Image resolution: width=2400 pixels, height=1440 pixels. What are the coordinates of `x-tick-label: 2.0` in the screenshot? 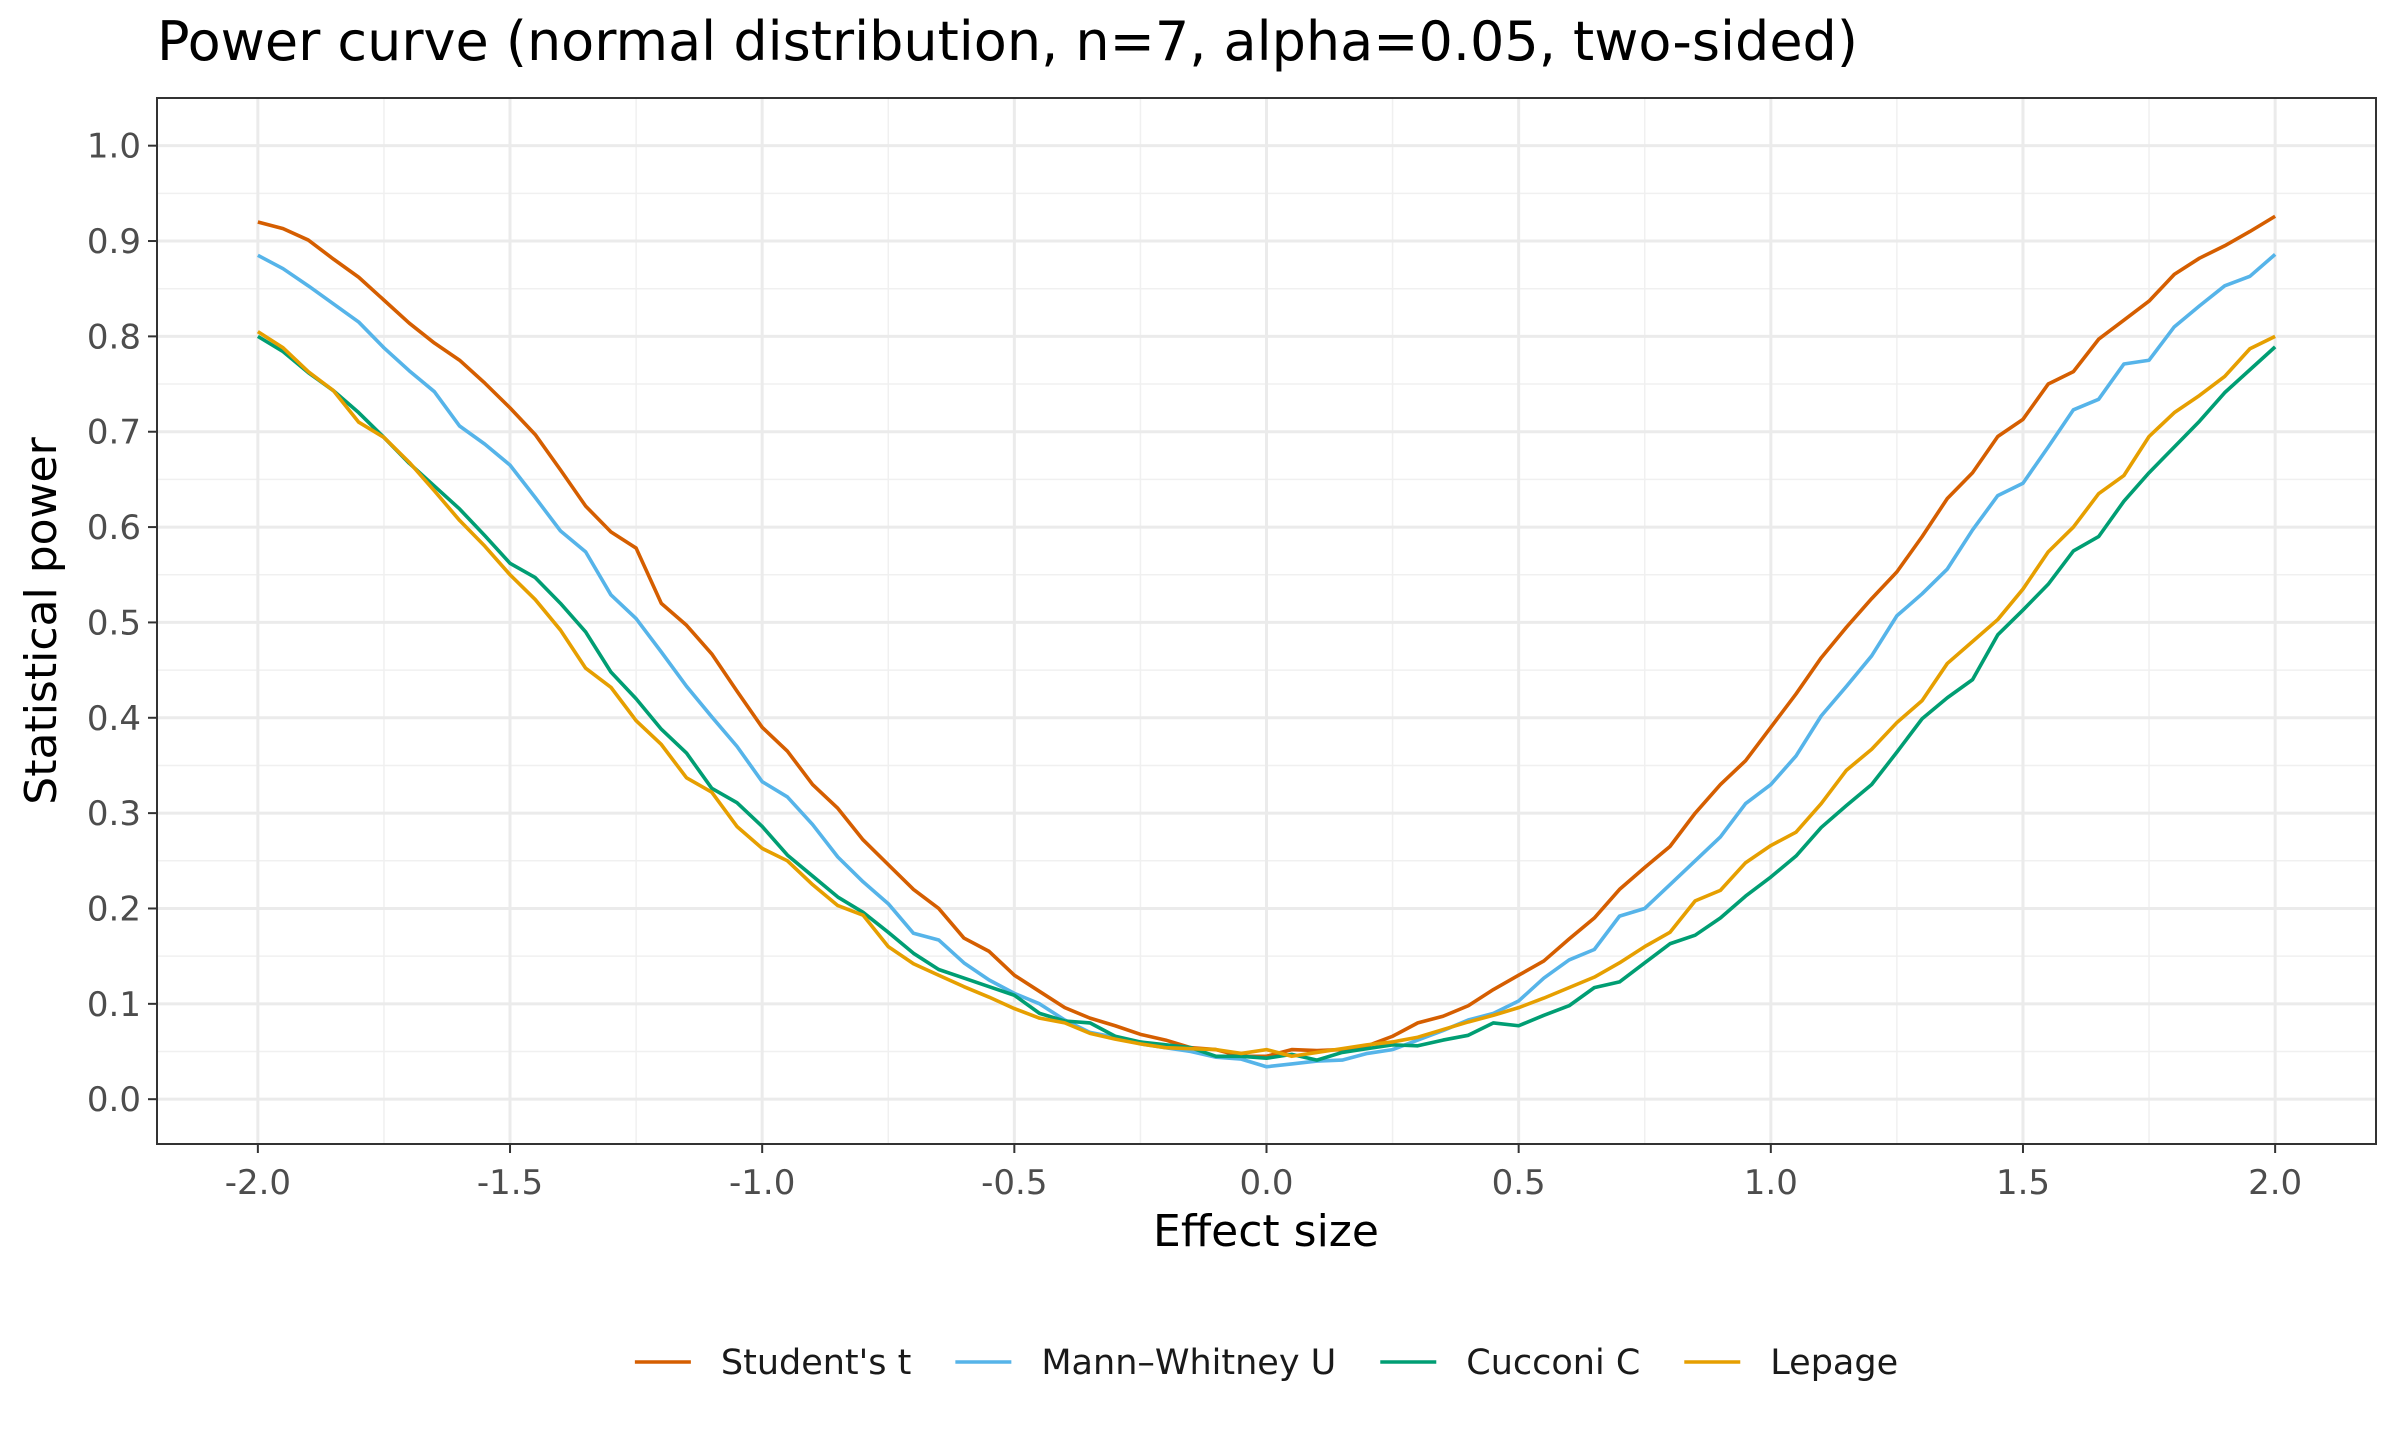 It's located at (2275, 1183).